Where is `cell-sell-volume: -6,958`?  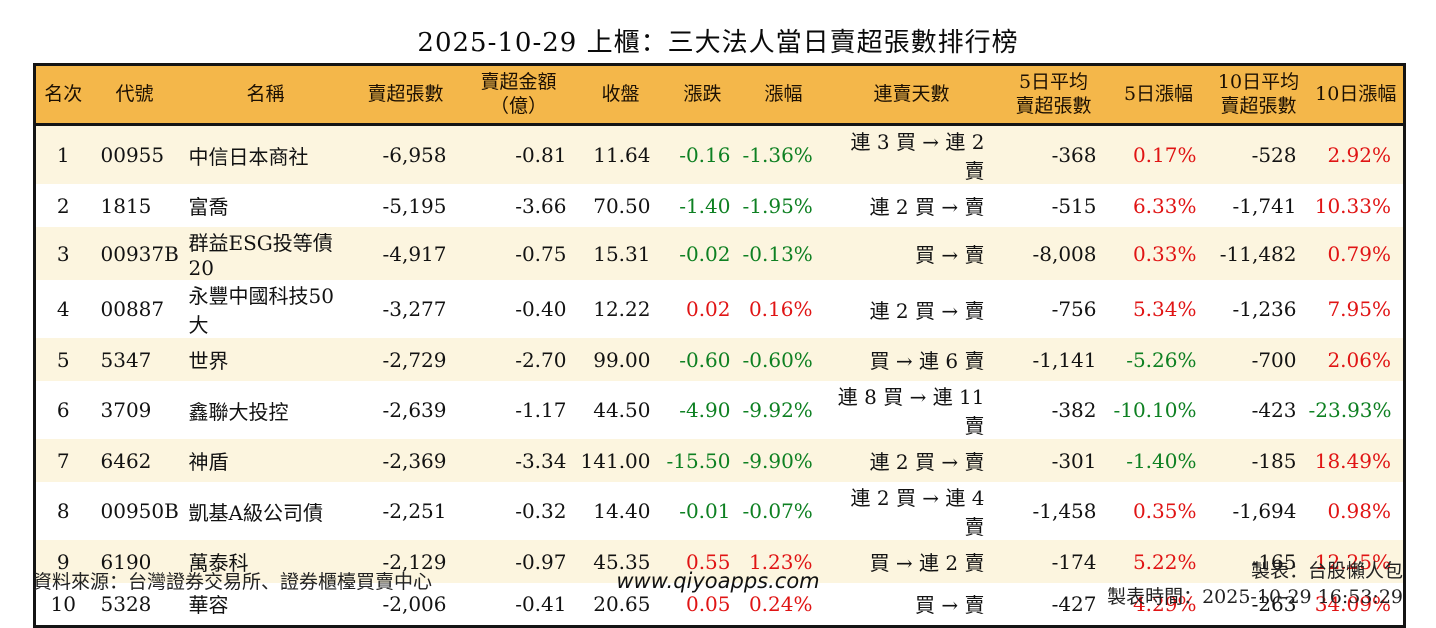
cell-sell-volume: -6,958 is located at coordinates (414, 155).